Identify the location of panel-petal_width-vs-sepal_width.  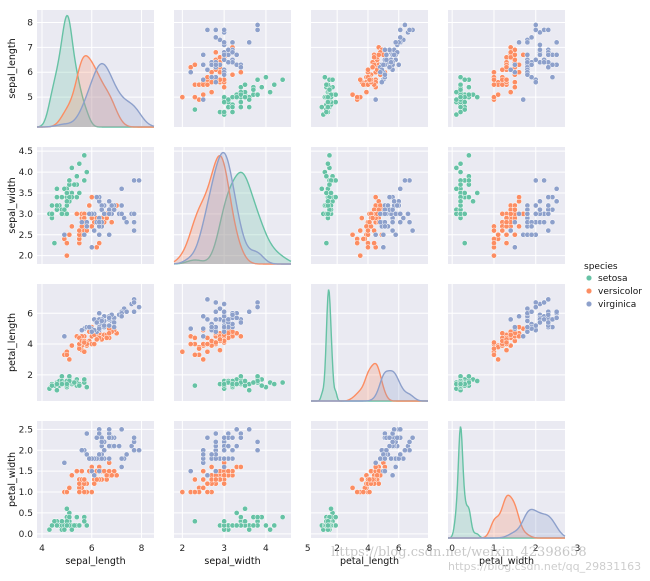
(232, 479).